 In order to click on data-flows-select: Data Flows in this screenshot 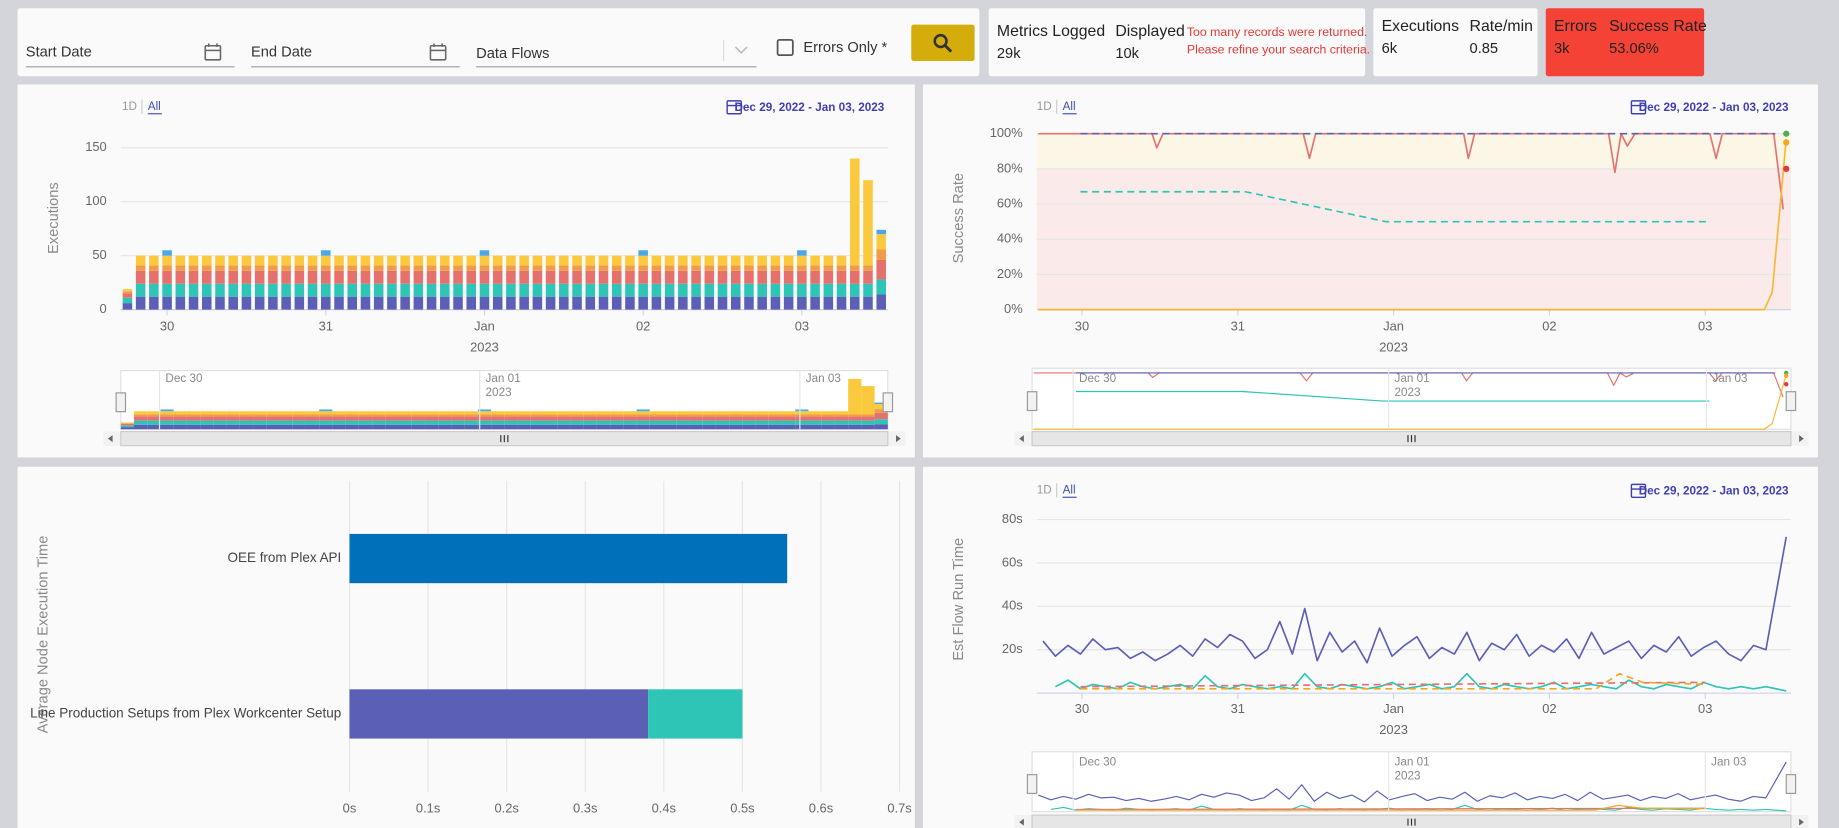, I will do `click(616, 53)`.